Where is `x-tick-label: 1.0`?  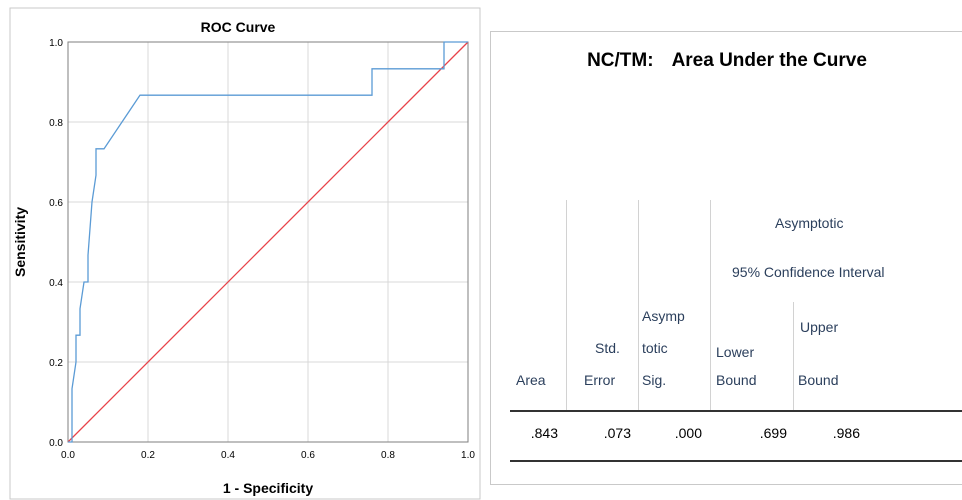
x-tick-label: 1.0 is located at coordinates (468, 455).